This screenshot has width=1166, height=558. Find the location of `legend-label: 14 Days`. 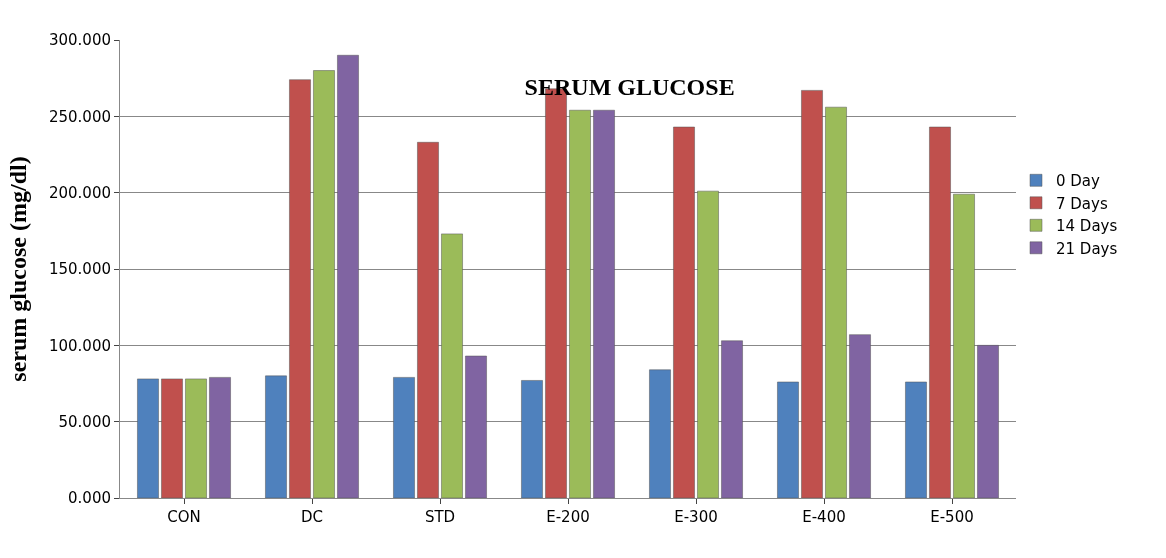

legend-label: 14 Days is located at coordinates (1087, 226).